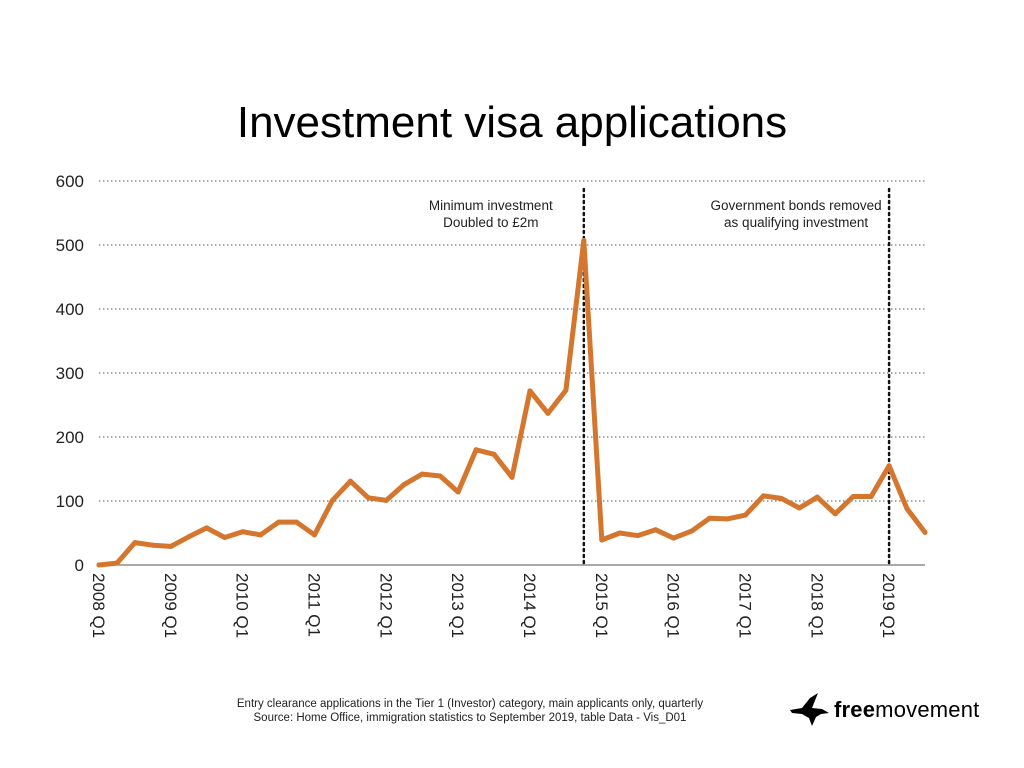 The height and width of the screenshot is (768, 1024). What do you see at coordinates (927, 709) in the screenshot?
I see `brand-name-regular: movement` at bounding box center [927, 709].